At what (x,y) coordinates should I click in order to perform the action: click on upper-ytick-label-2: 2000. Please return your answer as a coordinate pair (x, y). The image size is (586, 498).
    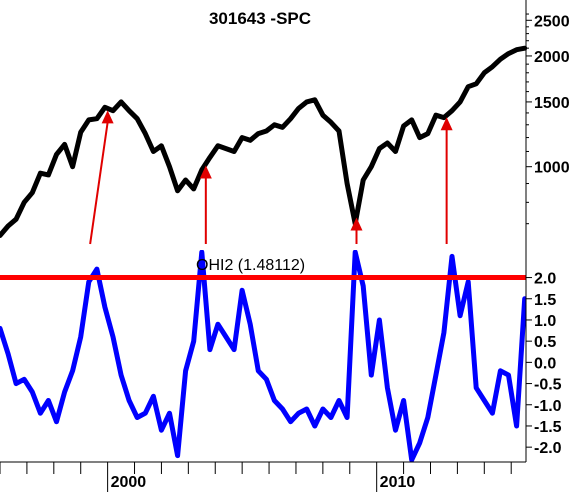
    Looking at the image, I should click on (552, 57).